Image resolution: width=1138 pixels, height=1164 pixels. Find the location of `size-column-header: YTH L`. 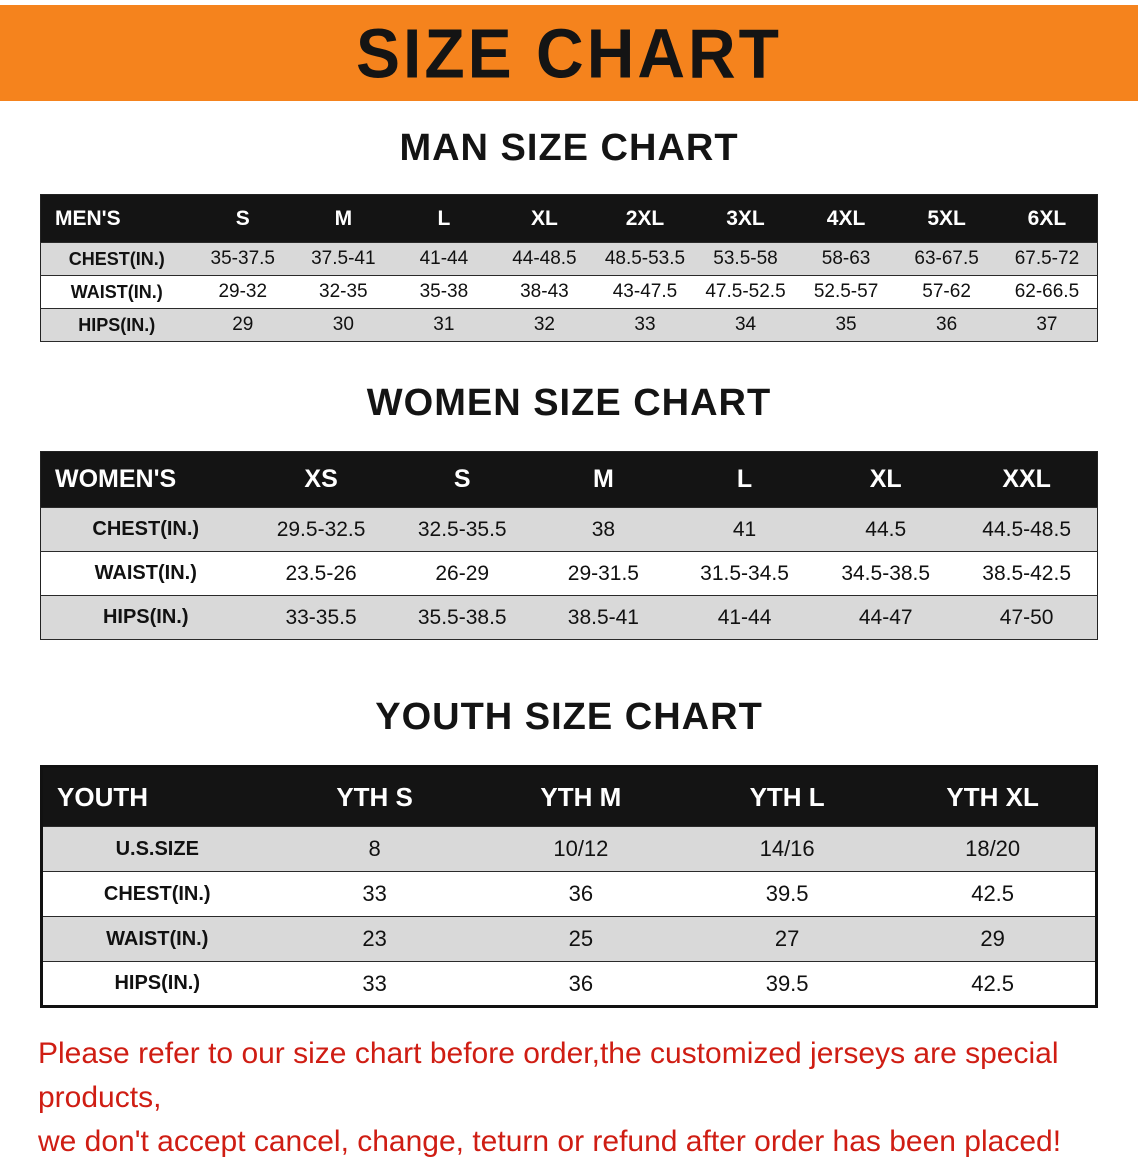

size-column-header: YTH L is located at coordinates (787, 796).